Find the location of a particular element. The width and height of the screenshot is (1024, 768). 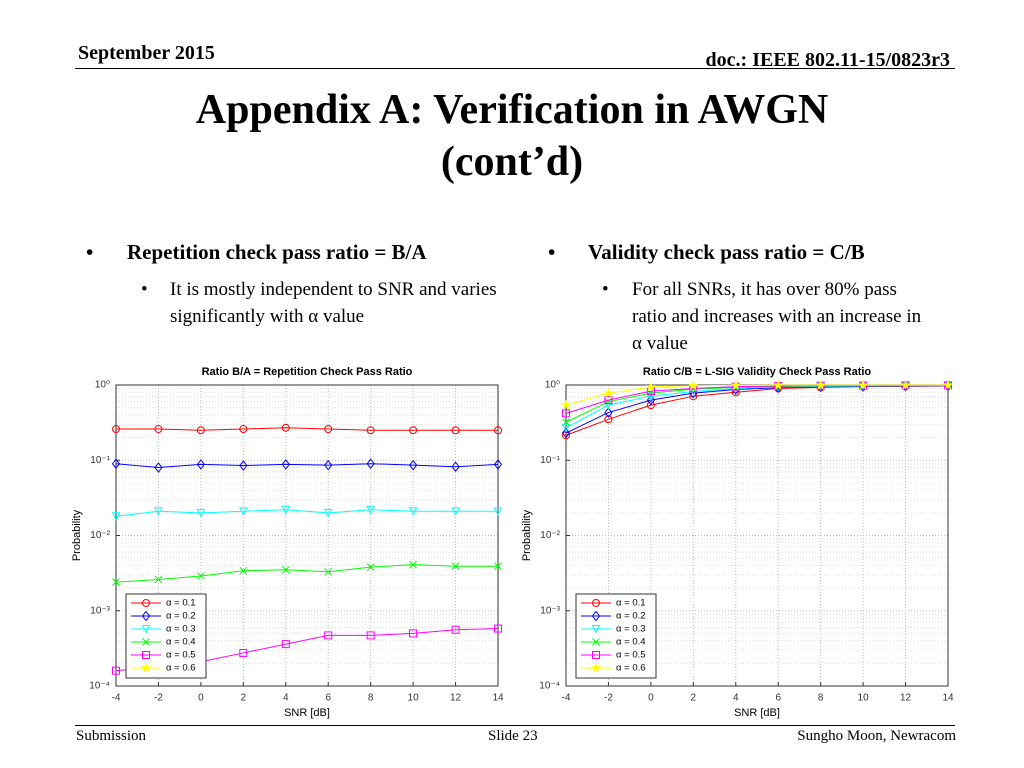

legend-label: α = 0.3 is located at coordinates (181, 629).